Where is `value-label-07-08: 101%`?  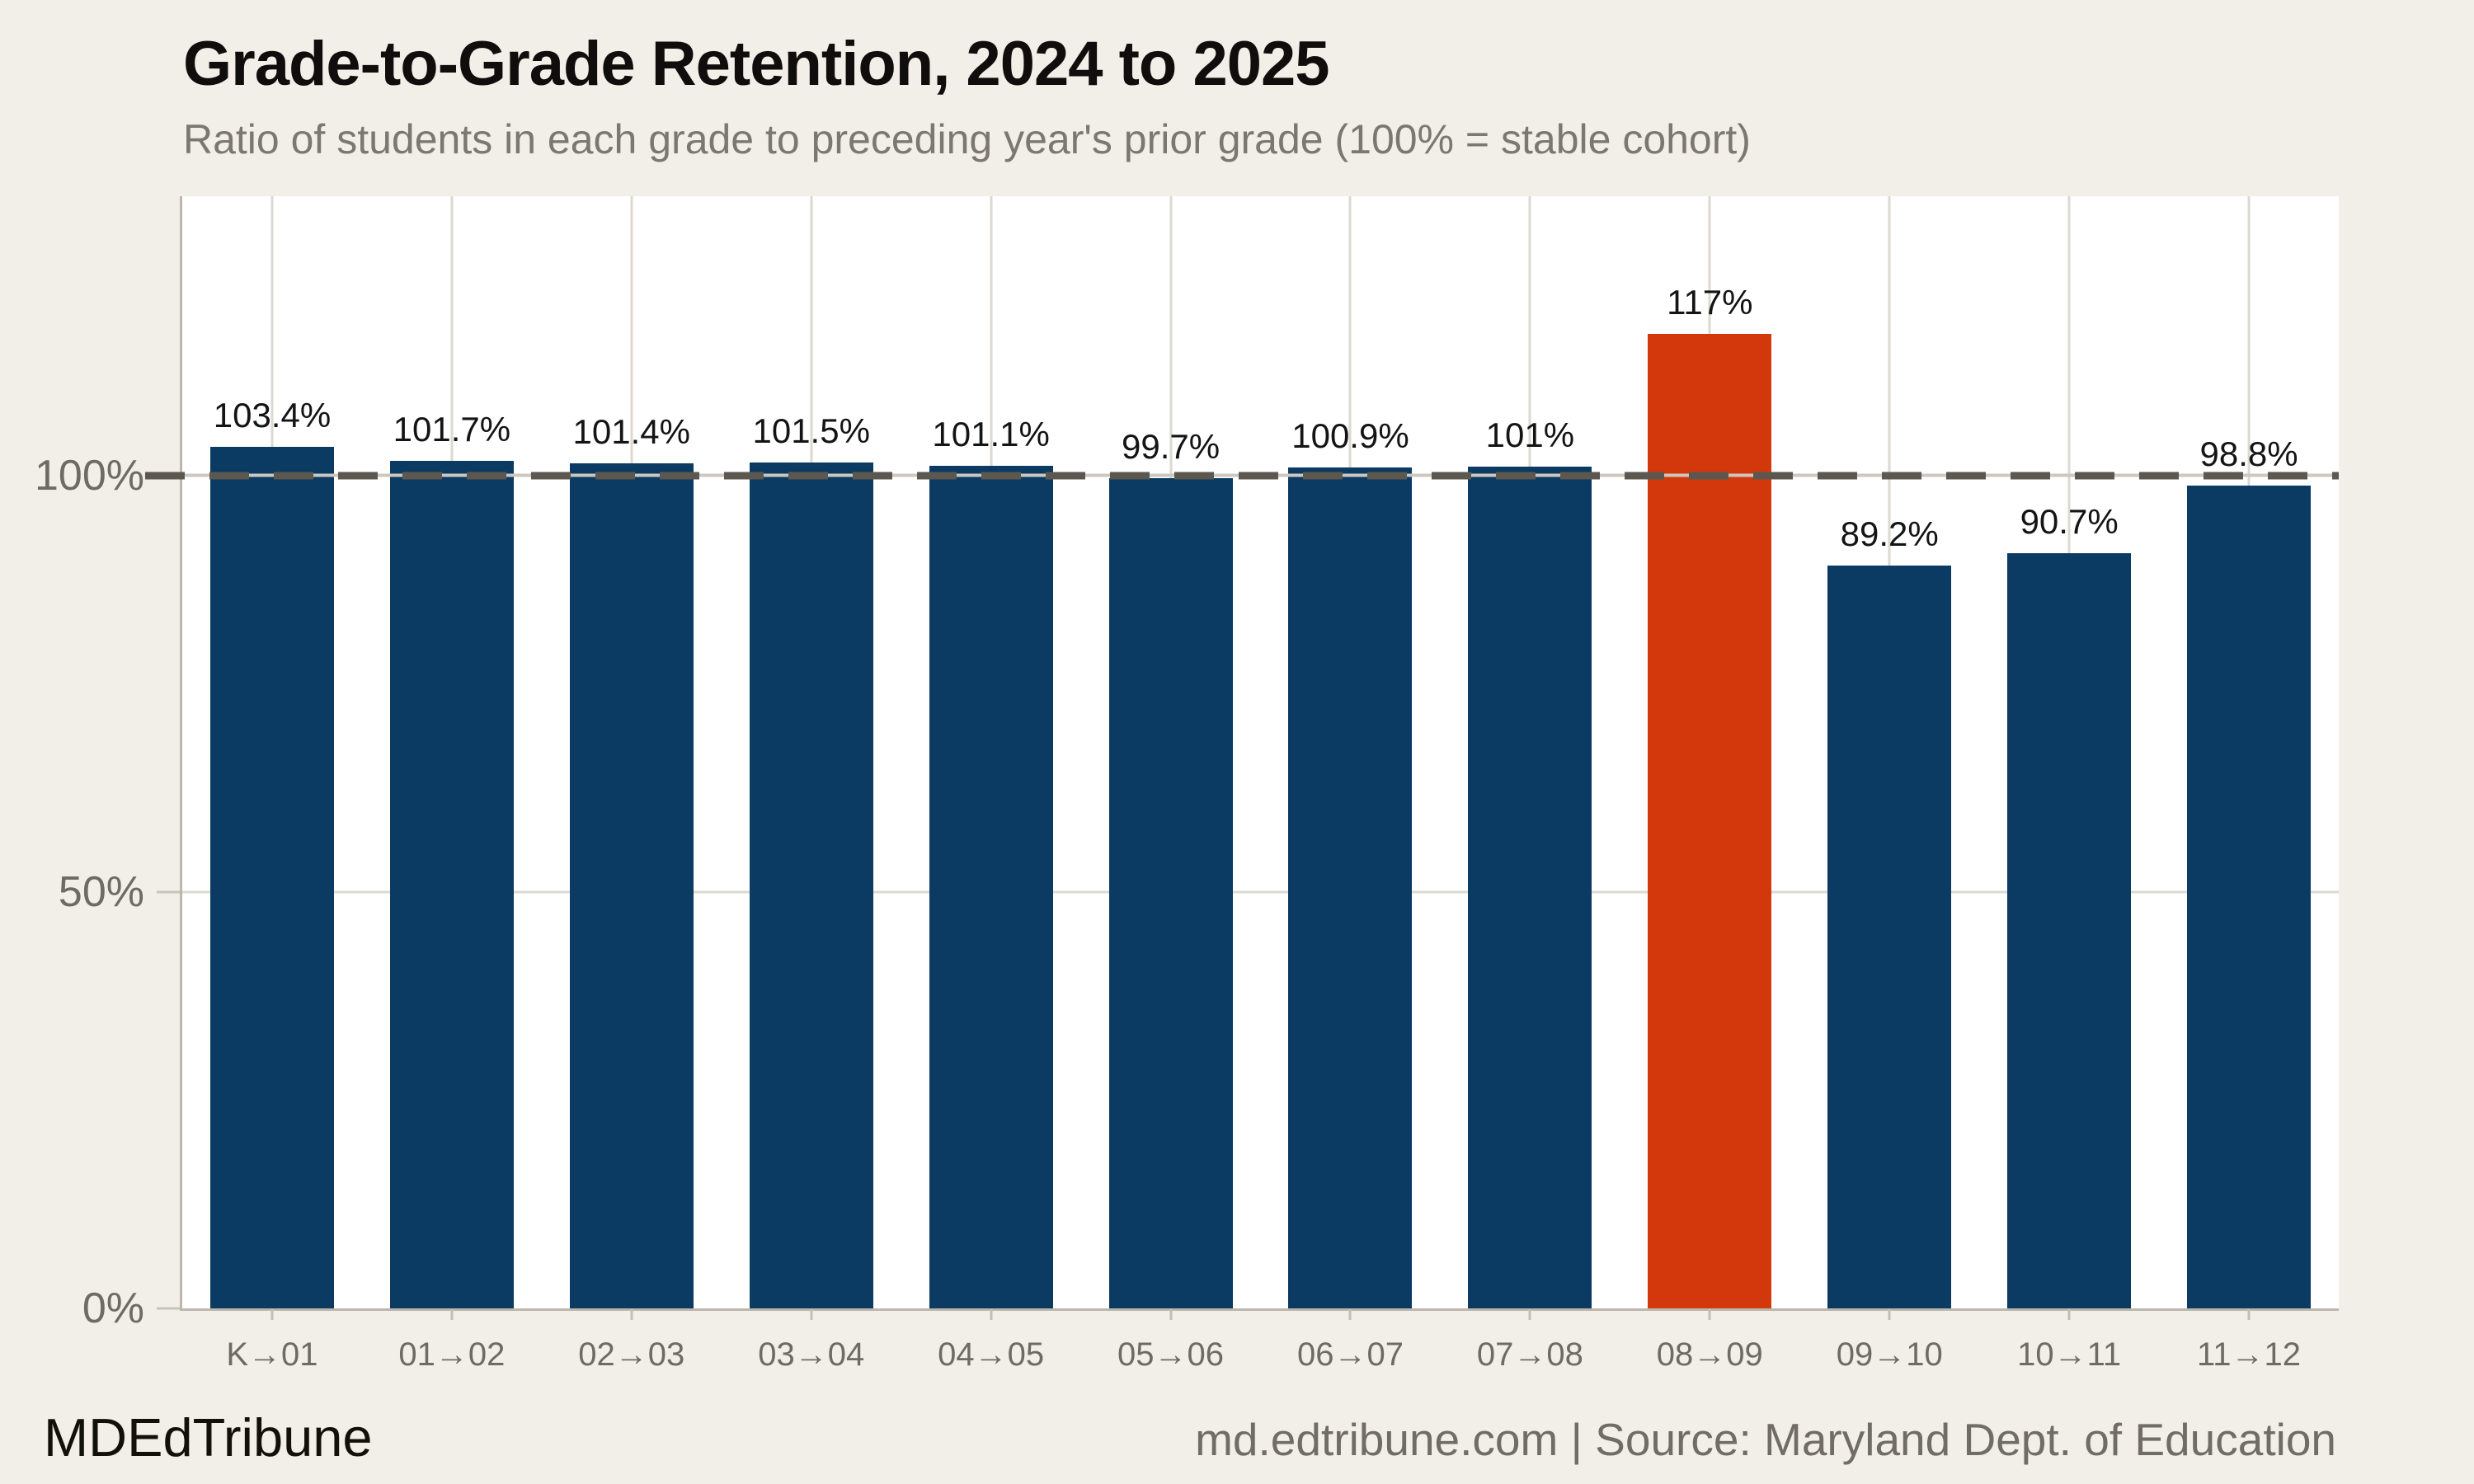
value-label-07-08: 101% is located at coordinates (1530, 436).